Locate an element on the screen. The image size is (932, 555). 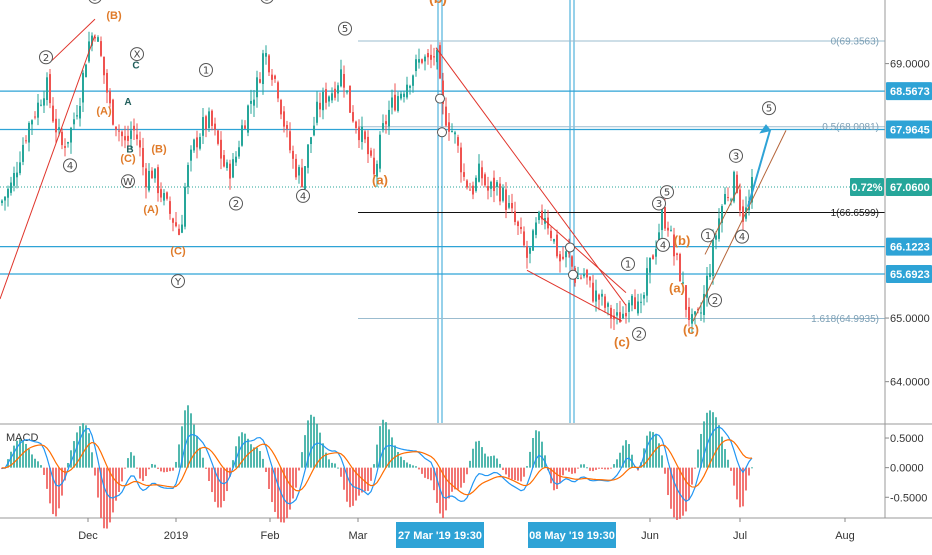
x-tick-label: 2019 is located at coordinates (176, 536).